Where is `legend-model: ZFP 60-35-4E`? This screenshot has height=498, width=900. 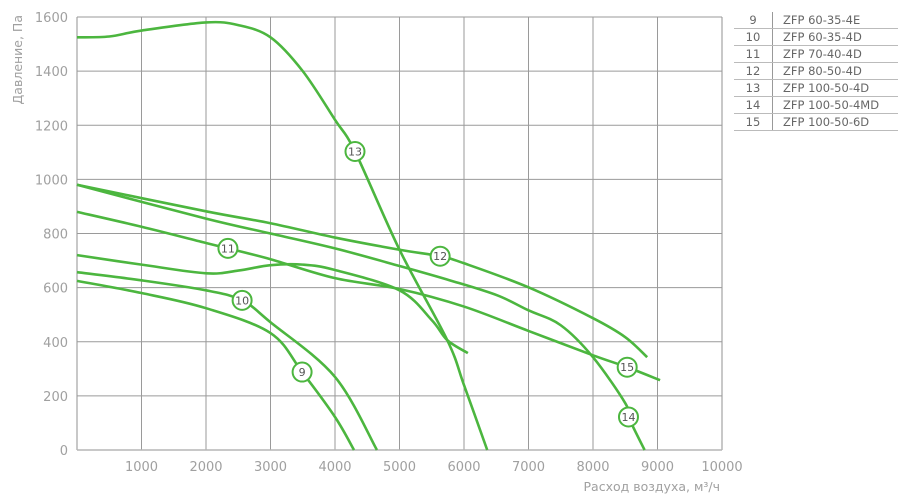
legend-model: ZFP 60-35-4E is located at coordinates (835, 20).